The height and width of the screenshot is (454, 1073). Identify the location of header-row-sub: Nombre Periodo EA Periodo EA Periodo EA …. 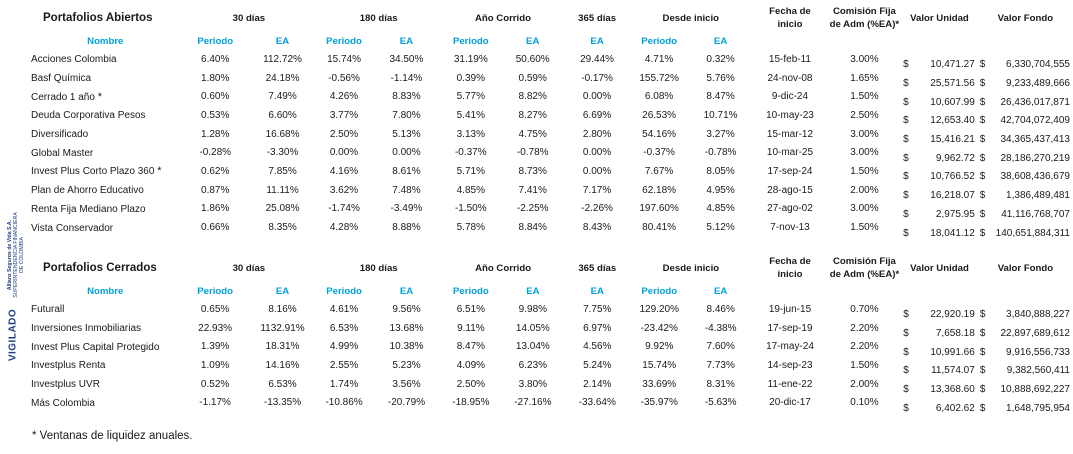
(551, 41).